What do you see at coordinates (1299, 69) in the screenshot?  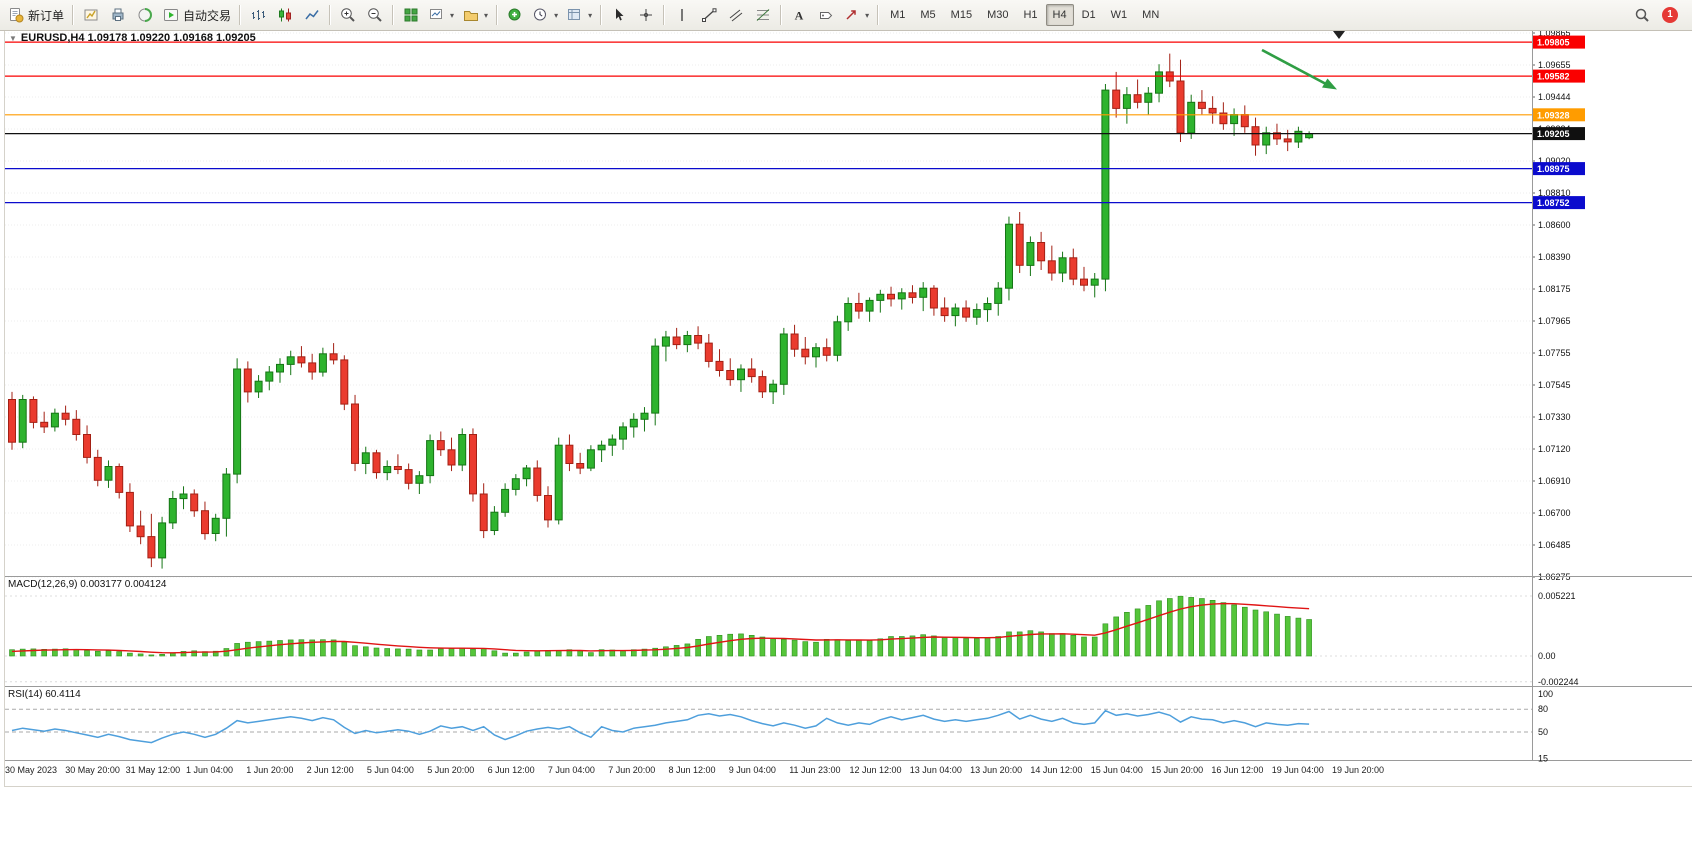 I see `annotation-arrow` at bounding box center [1299, 69].